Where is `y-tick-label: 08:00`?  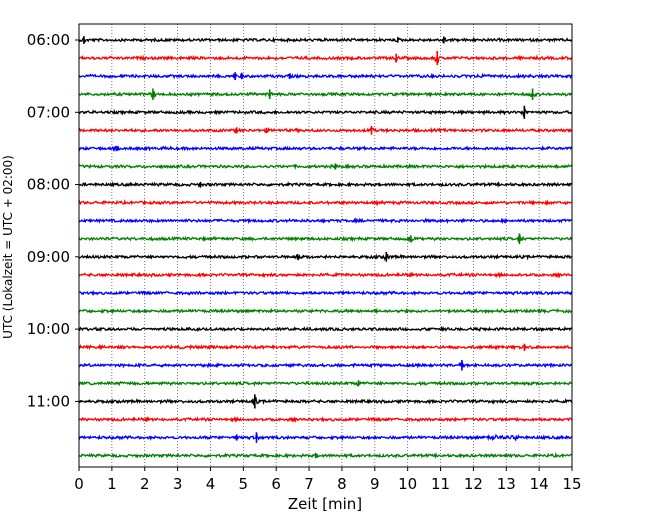
y-tick-label: 08:00 is located at coordinates (48, 185).